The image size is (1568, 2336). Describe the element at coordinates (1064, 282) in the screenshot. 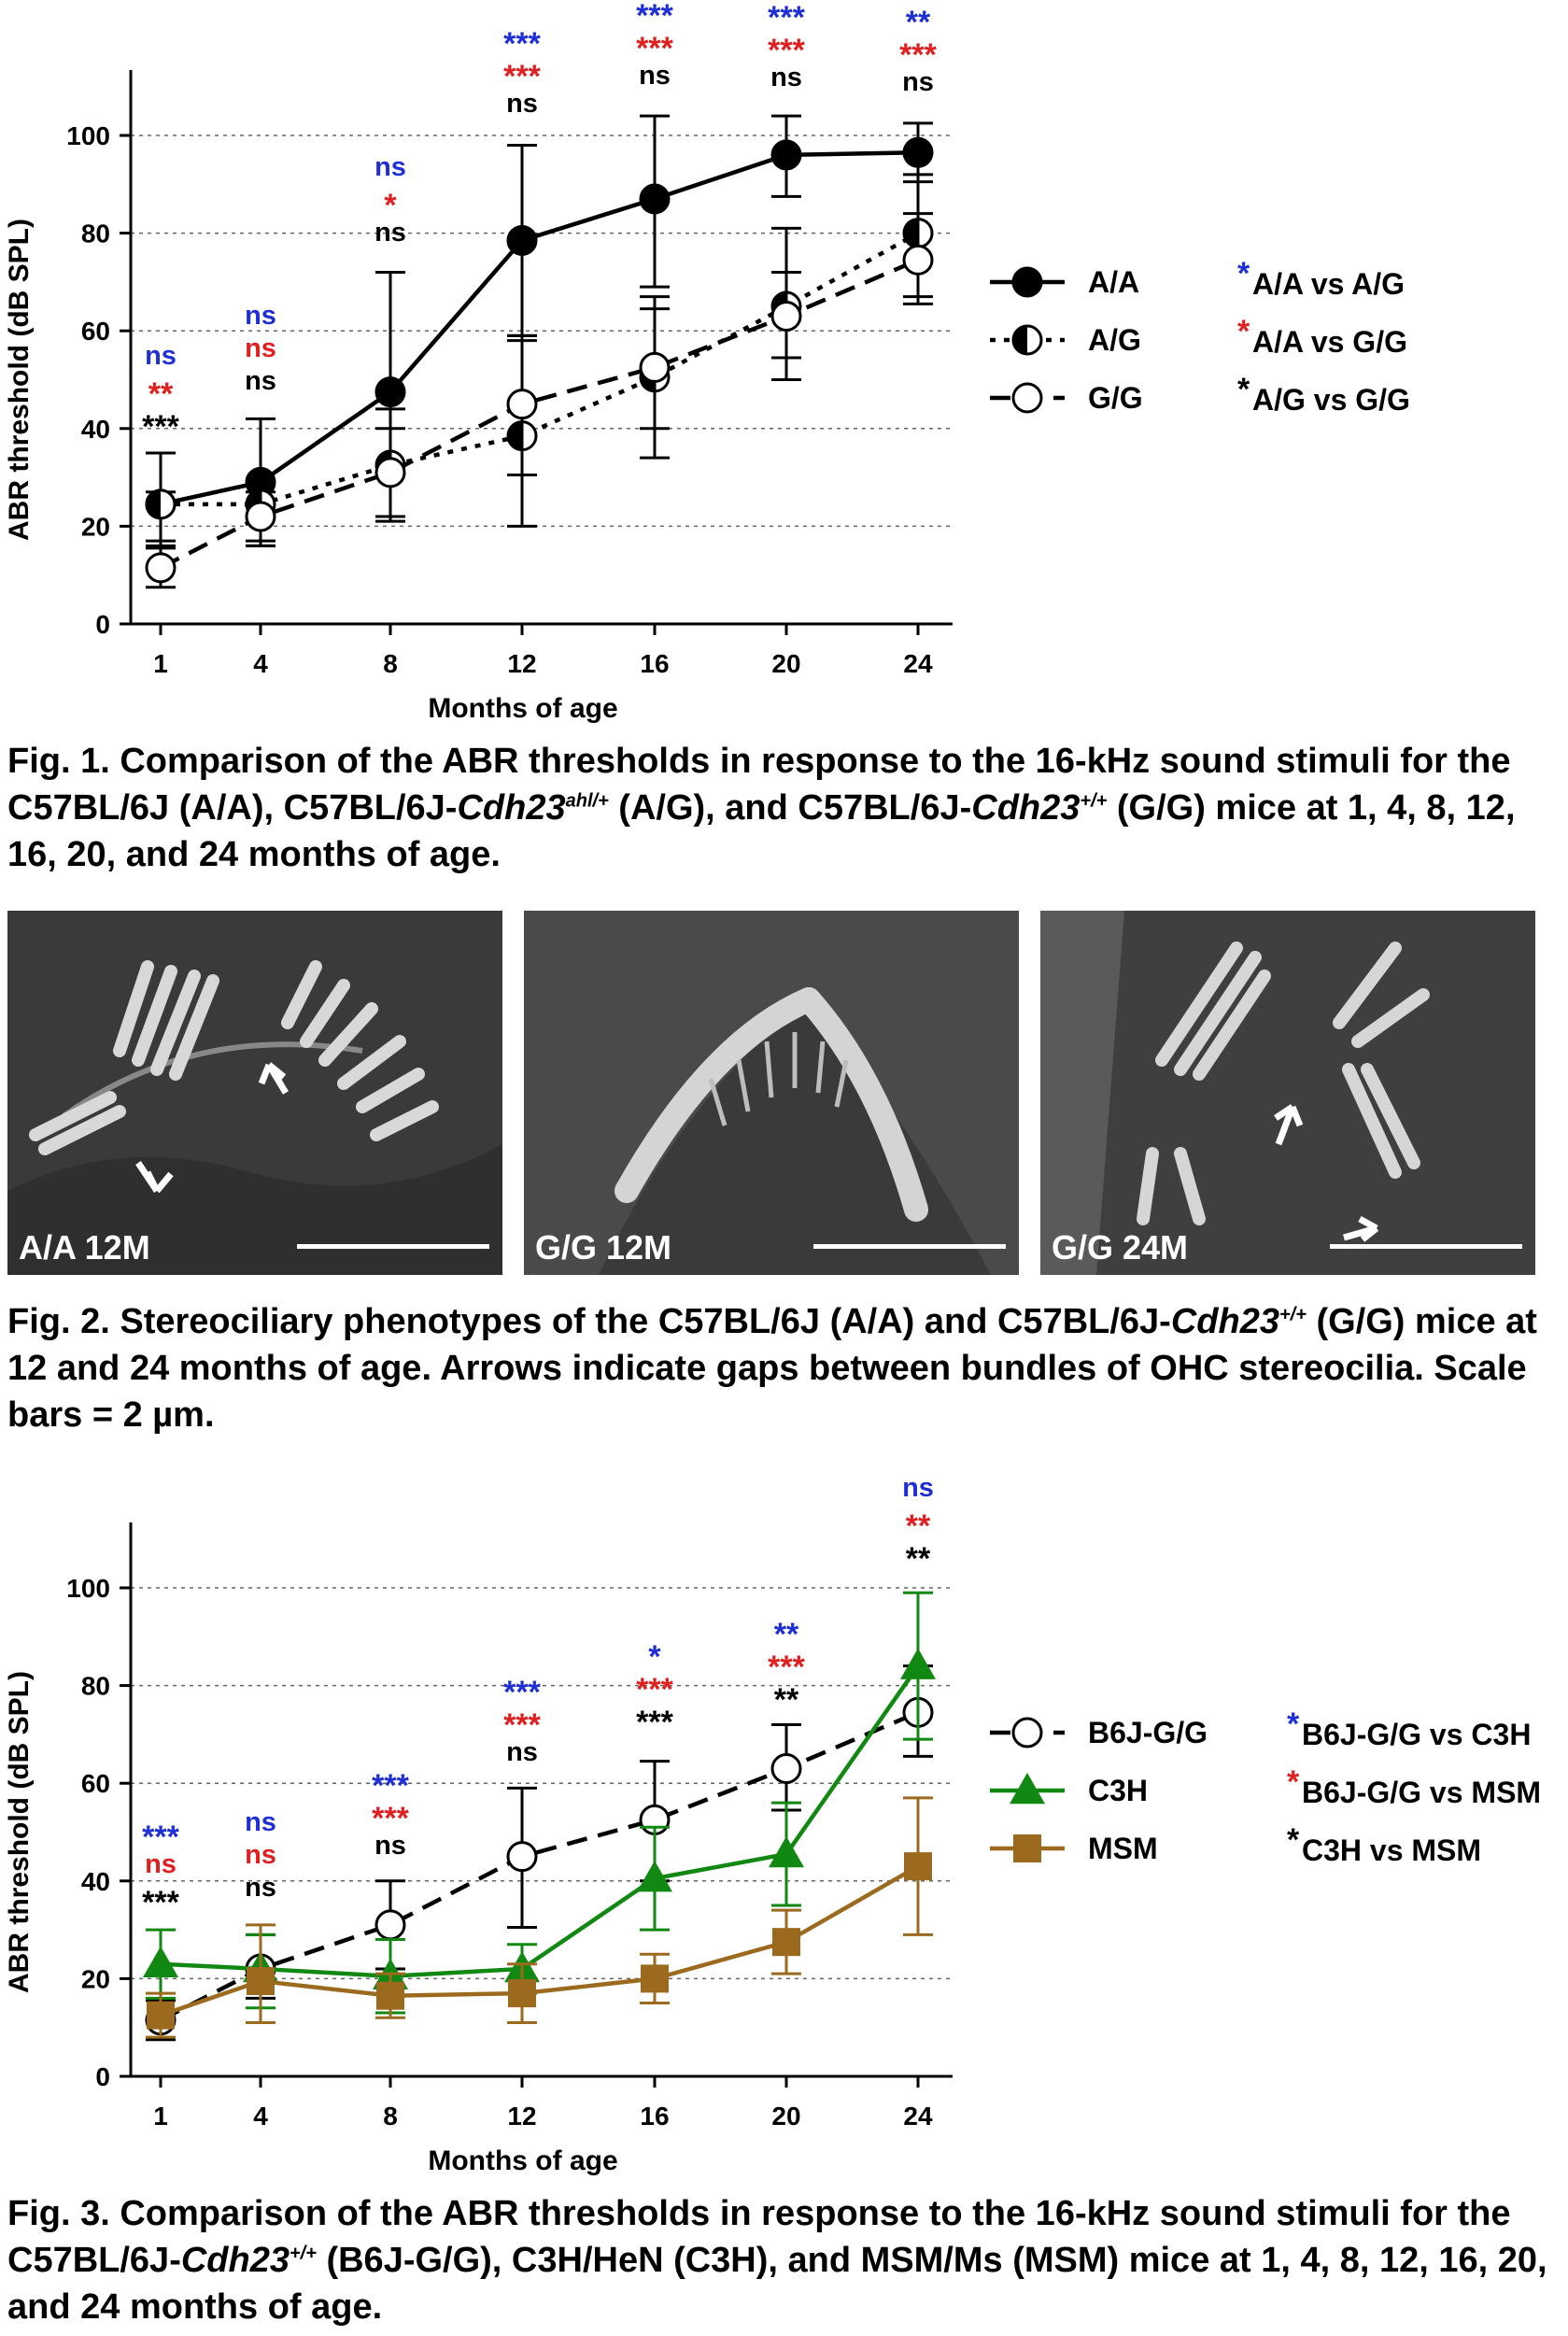

I see `legend-entry: A/A` at that location.